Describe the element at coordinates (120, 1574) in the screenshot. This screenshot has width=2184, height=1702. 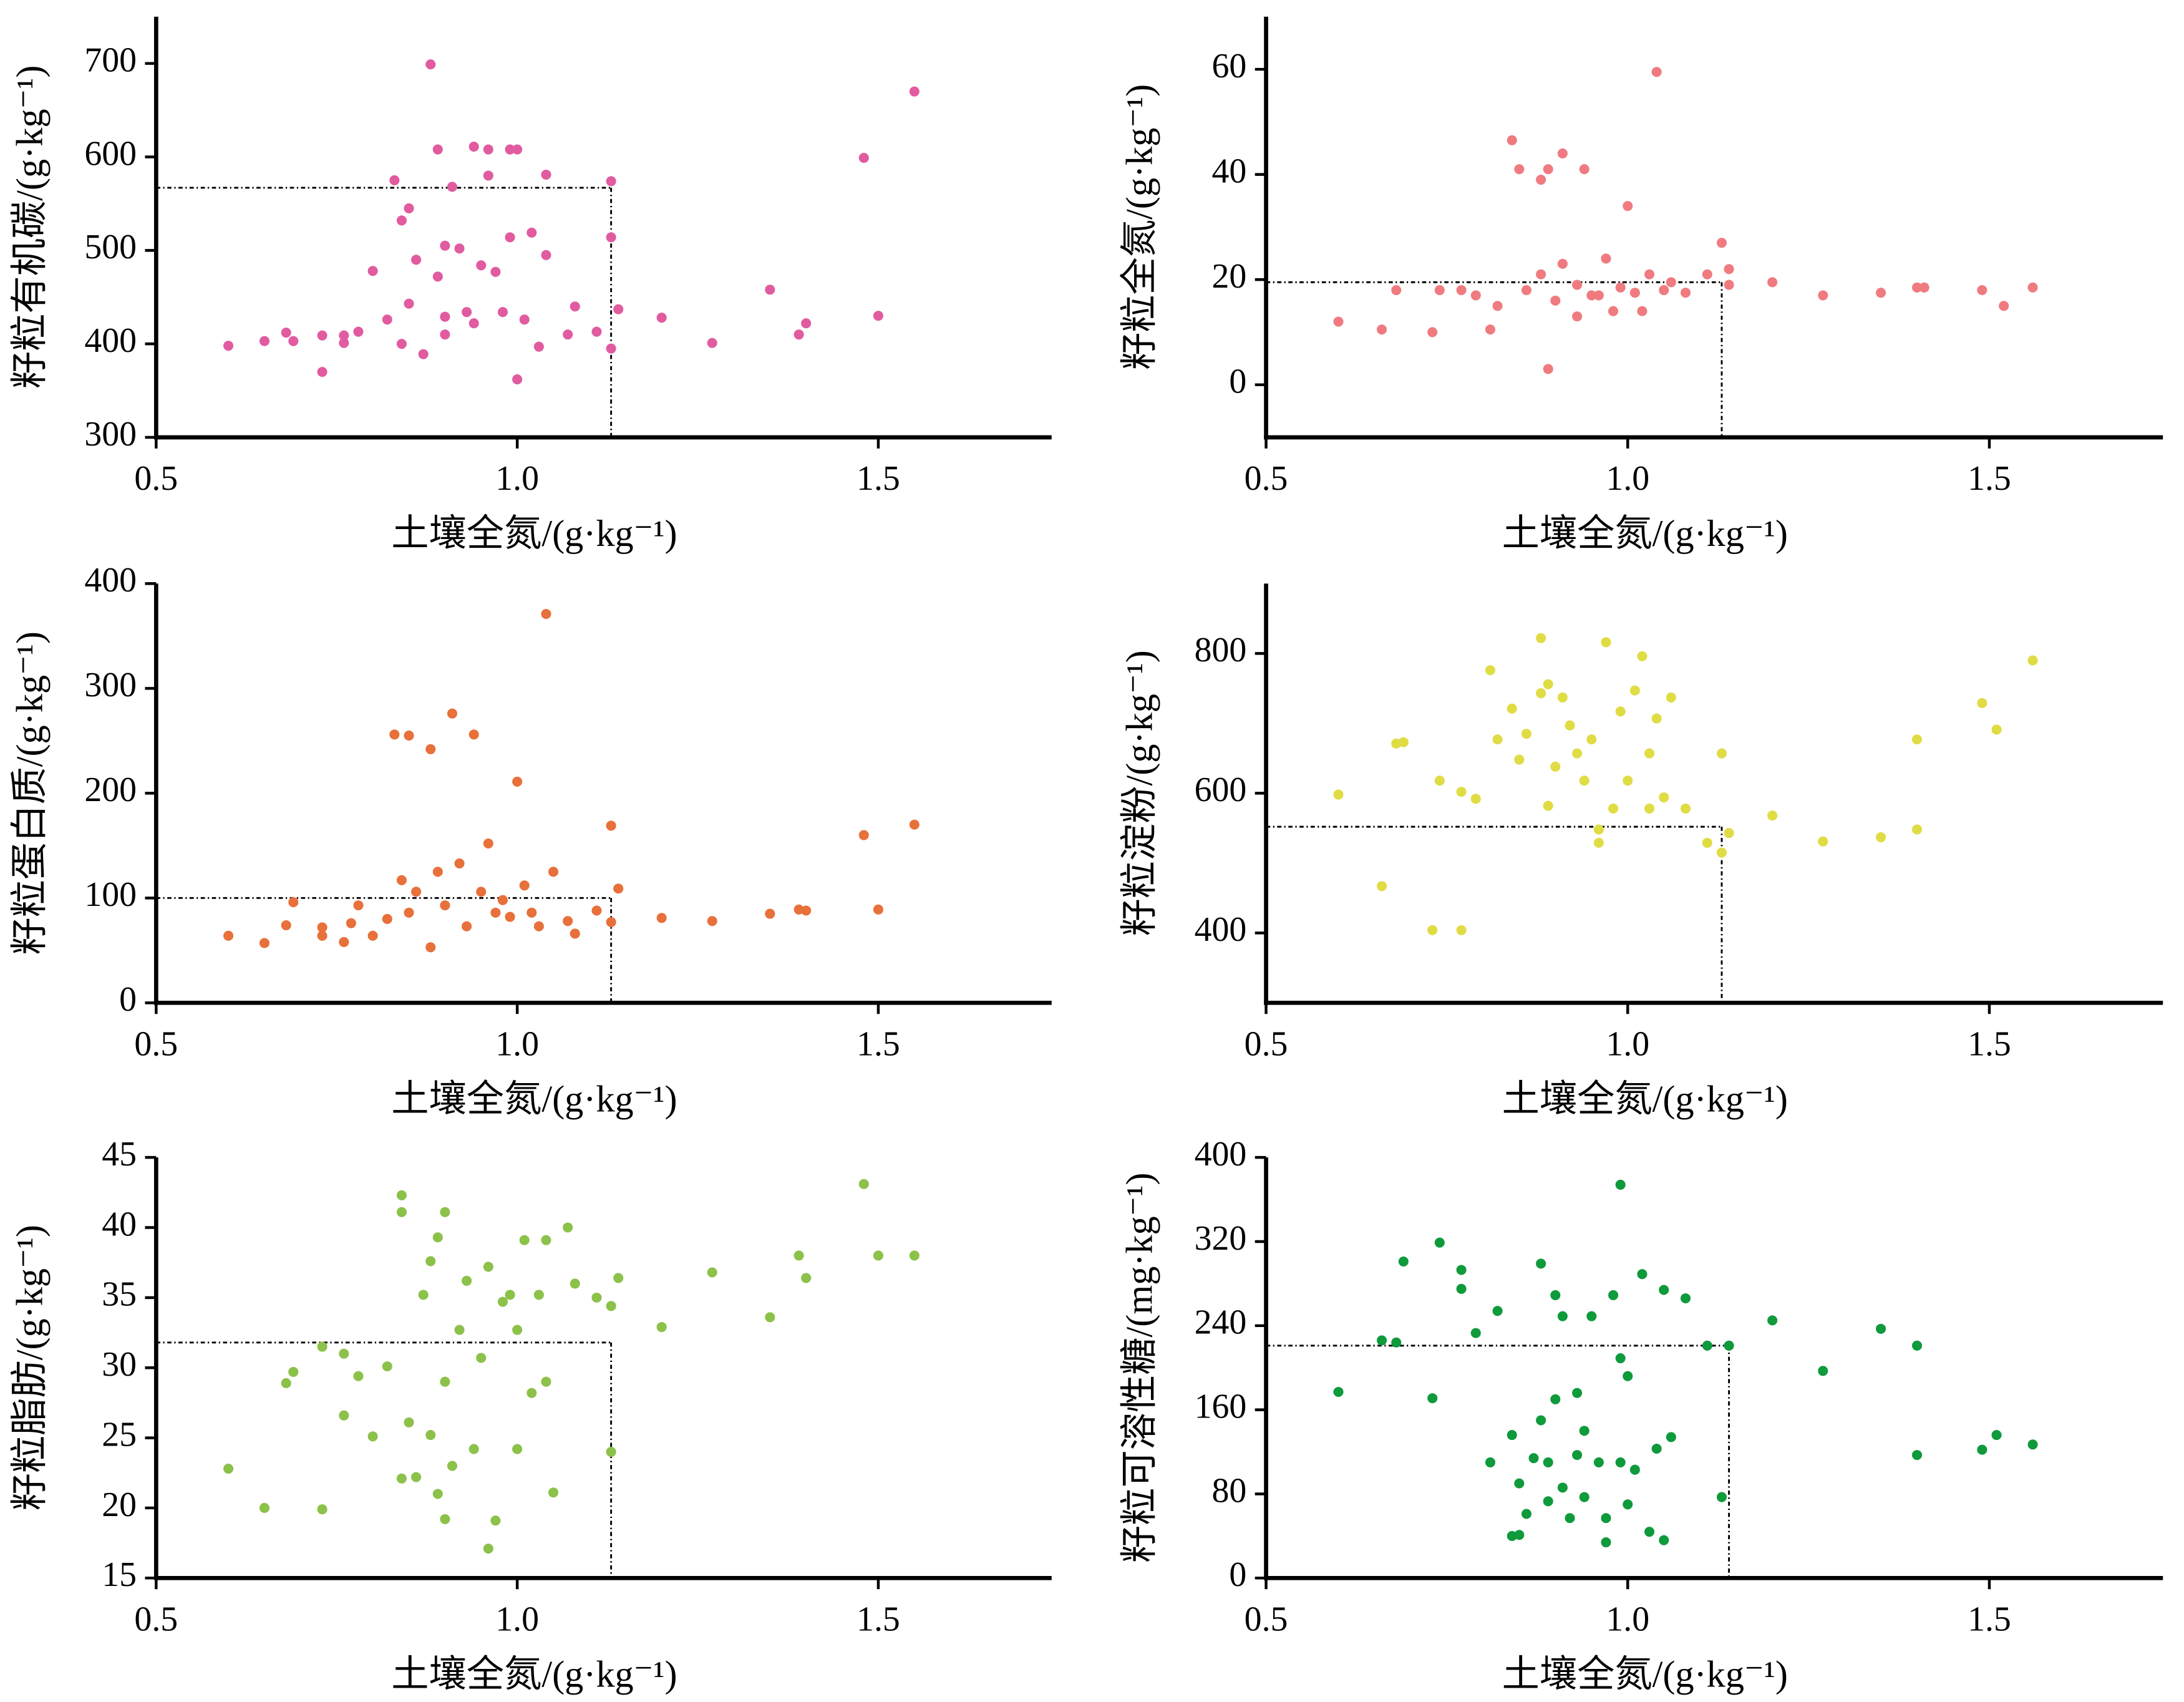
I see `y-tick-label: 15` at that location.